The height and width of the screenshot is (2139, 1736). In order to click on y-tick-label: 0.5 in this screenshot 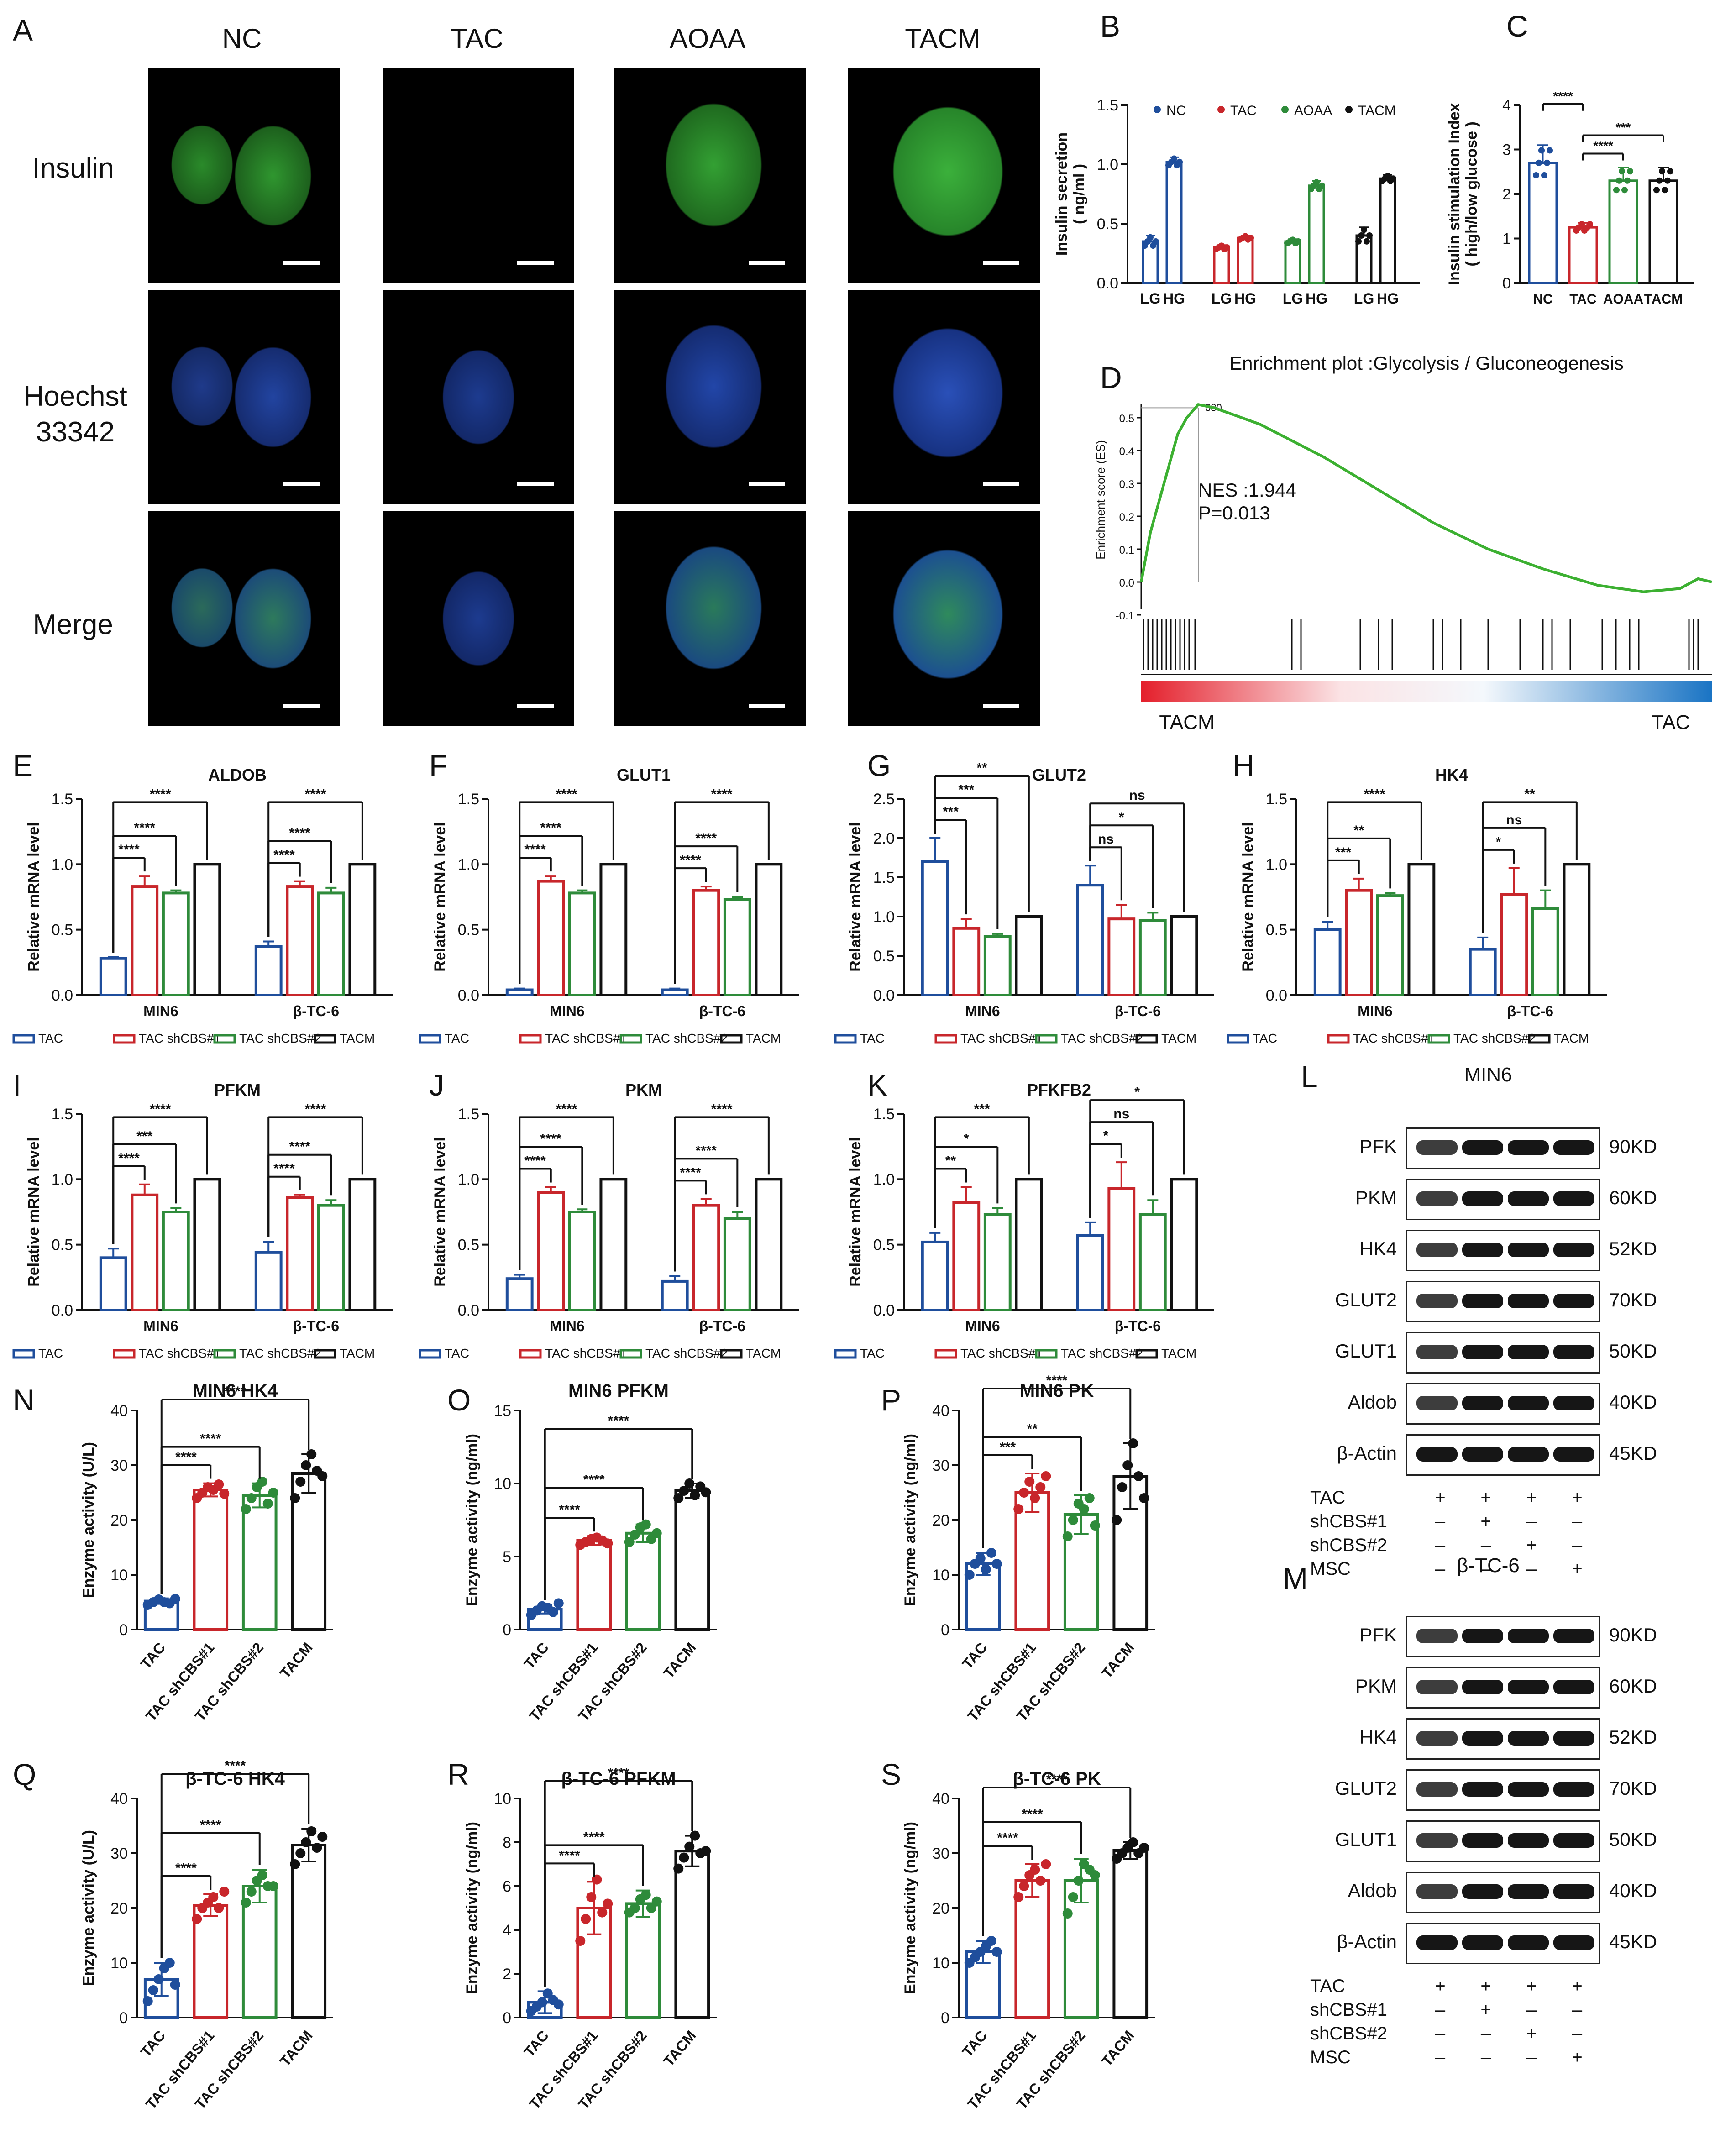, I will do `click(62, 1246)`.